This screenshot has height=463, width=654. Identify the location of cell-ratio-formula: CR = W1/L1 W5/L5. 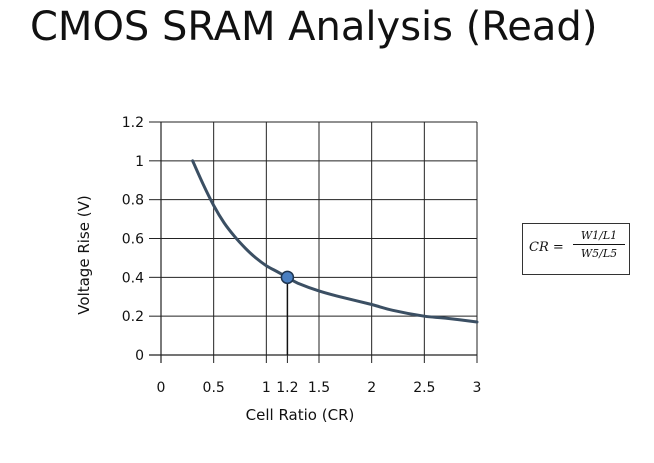
(576, 249).